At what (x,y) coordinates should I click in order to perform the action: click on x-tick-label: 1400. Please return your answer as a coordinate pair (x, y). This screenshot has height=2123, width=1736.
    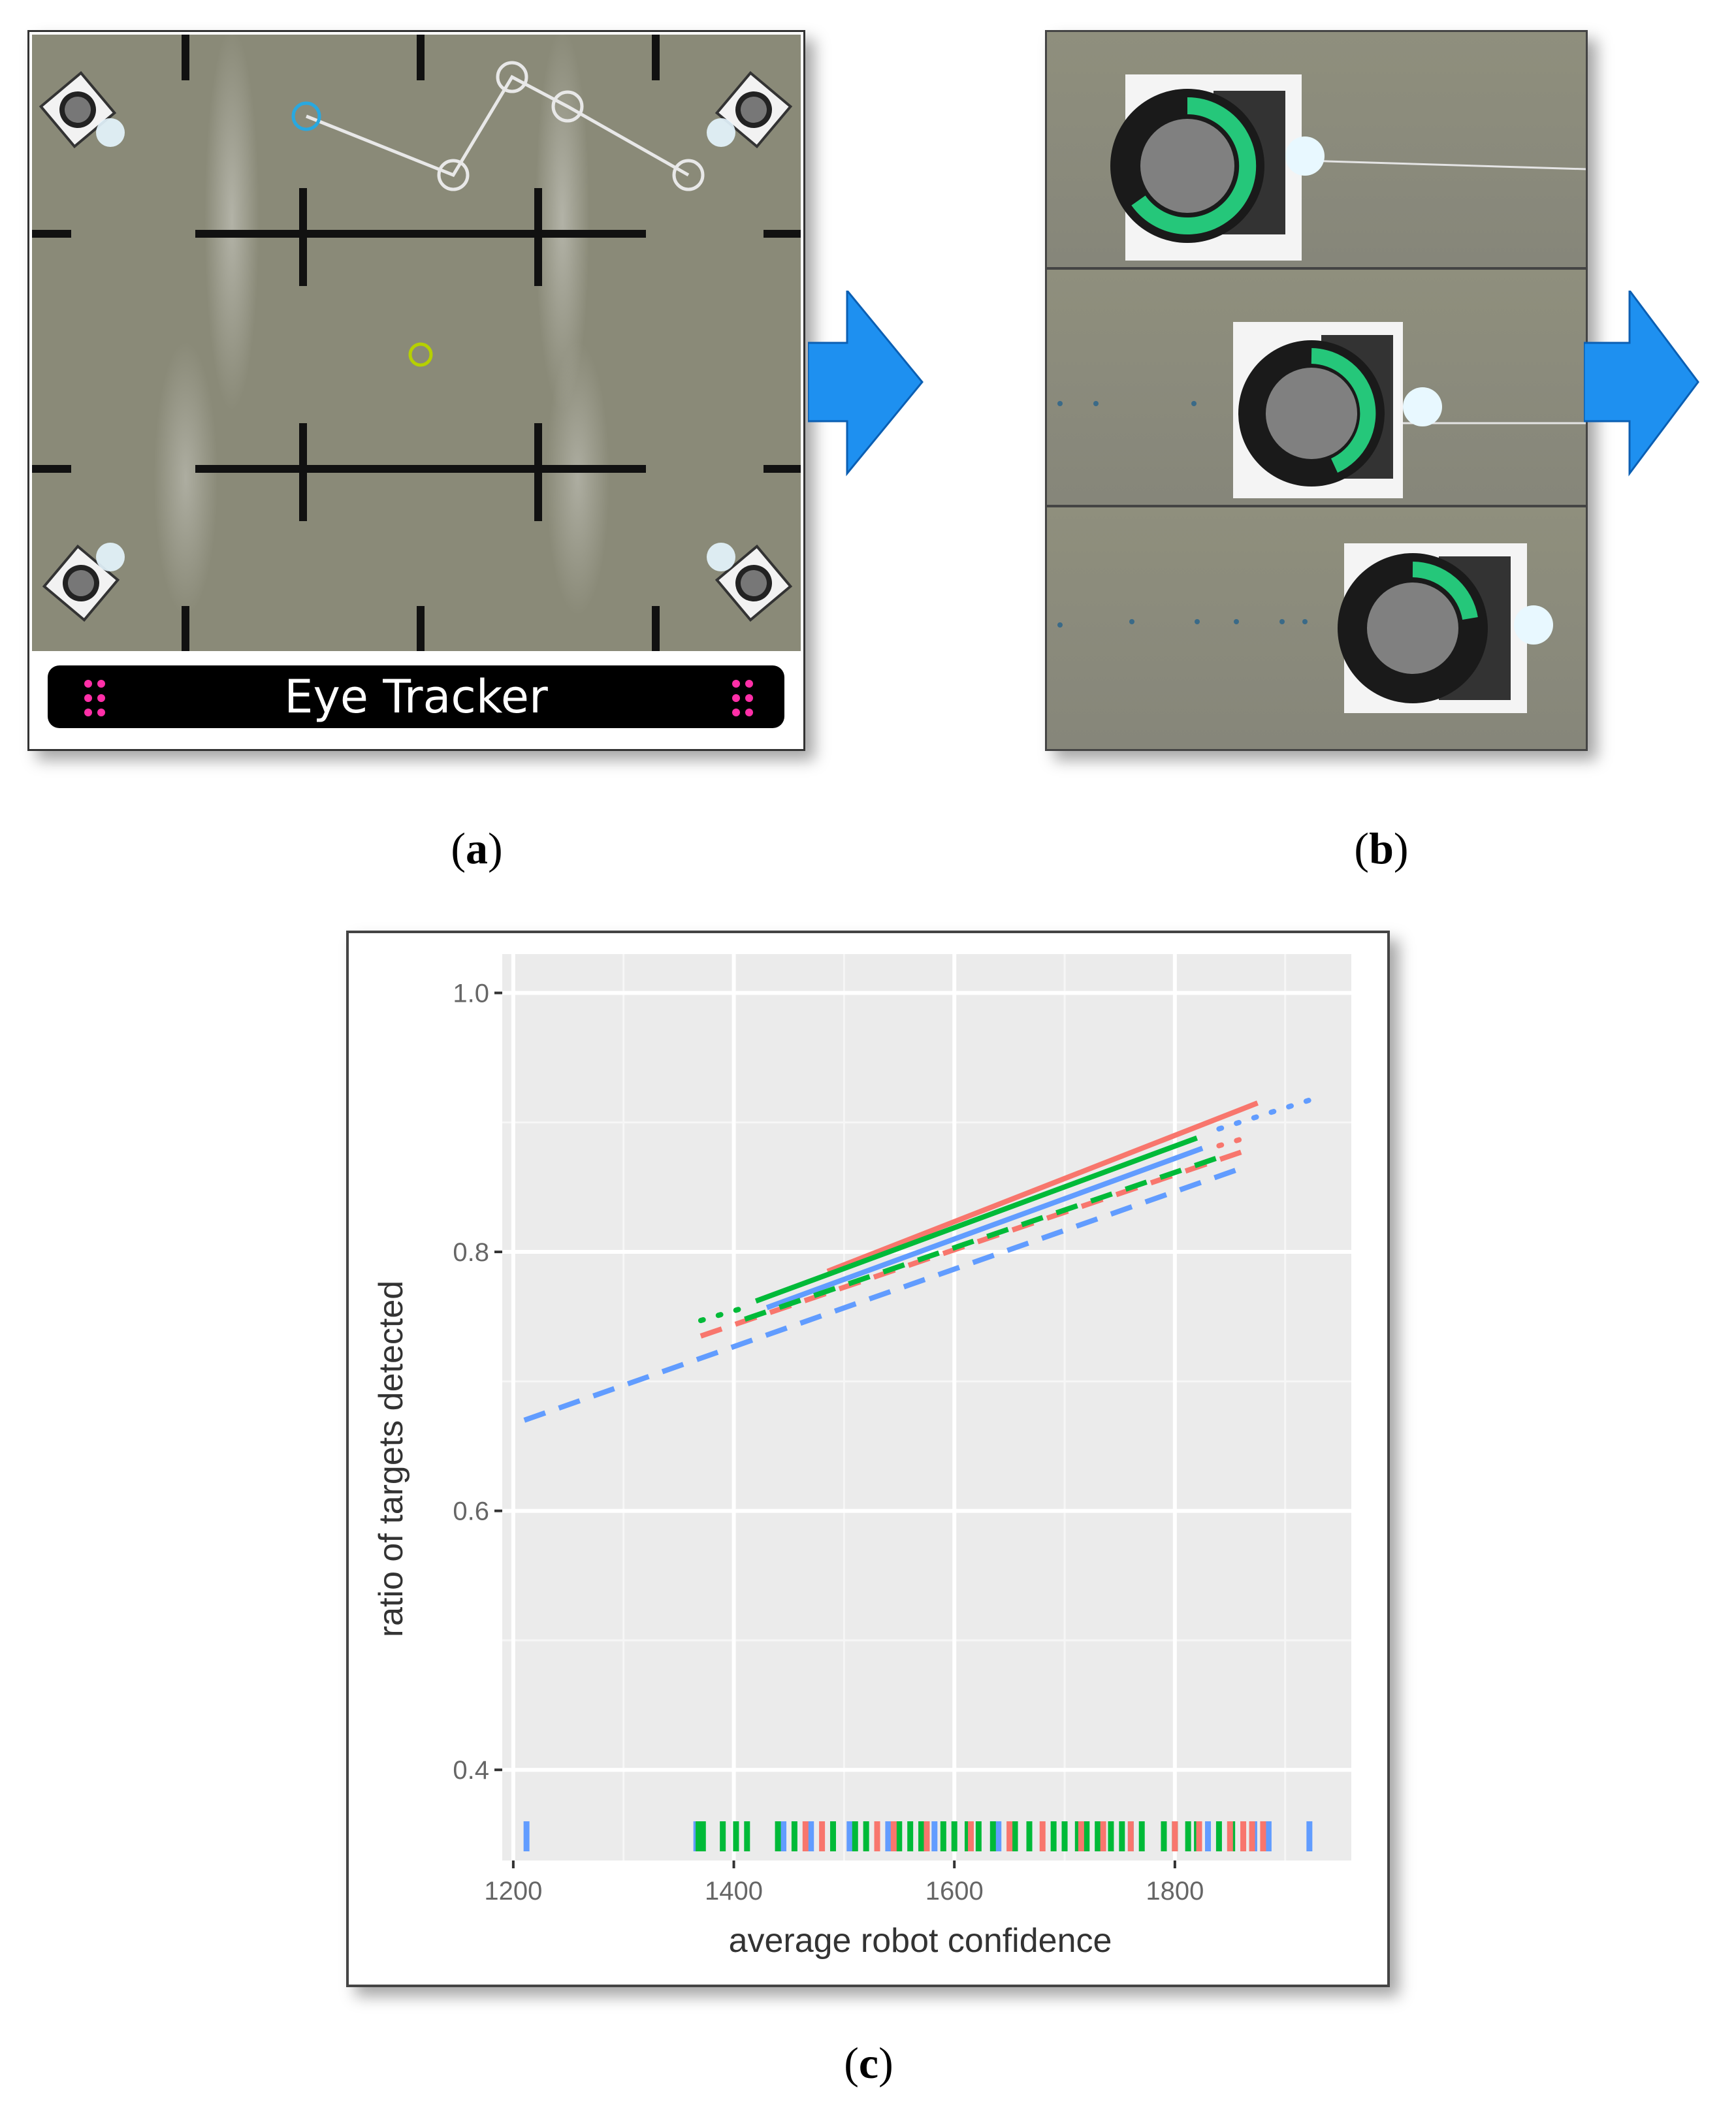
    Looking at the image, I should click on (734, 1891).